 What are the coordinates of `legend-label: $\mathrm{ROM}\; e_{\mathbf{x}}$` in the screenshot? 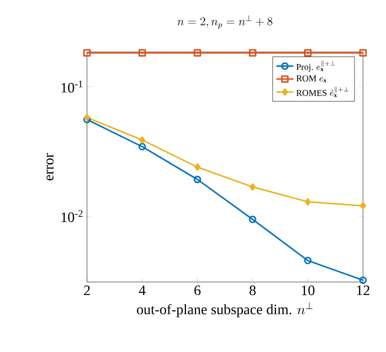 It's located at (311, 78).